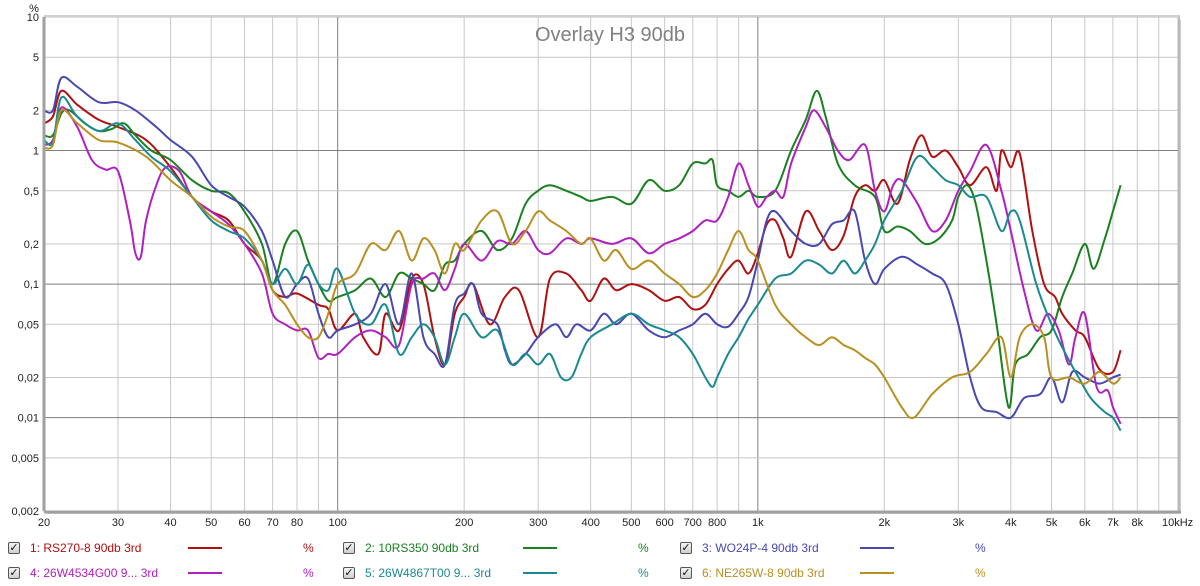 This screenshot has height=586, width=1200. What do you see at coordinates (958, 523) in the screenshot?
I see `x-tick-label: 3k` at bounding box center [958, 523].